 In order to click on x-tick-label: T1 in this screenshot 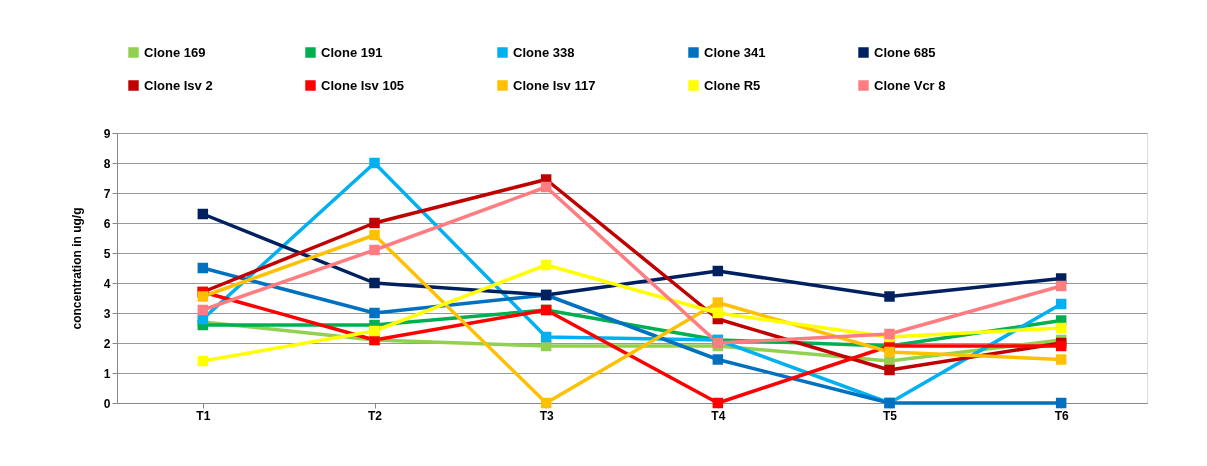, I will do `click(203, 415)`.